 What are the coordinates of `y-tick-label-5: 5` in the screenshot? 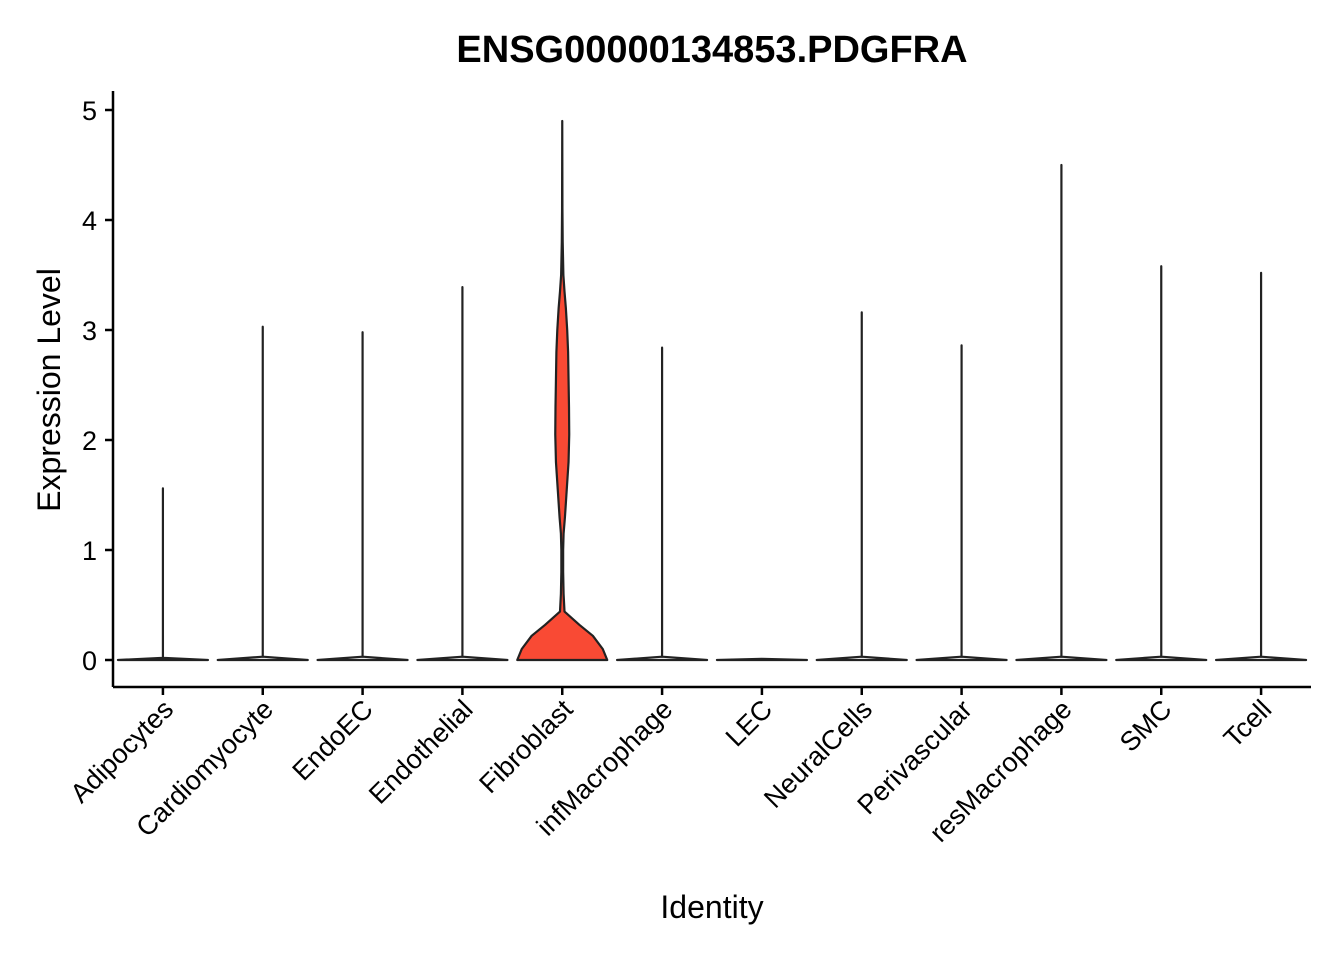 It's located at (89, 111).